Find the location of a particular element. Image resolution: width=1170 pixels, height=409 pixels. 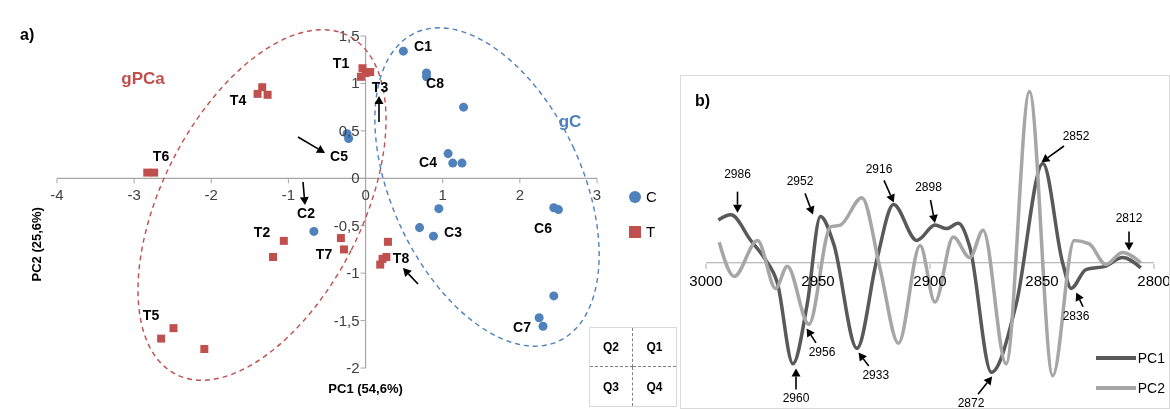

annotation: T6 is located at coordinates (161, 155).